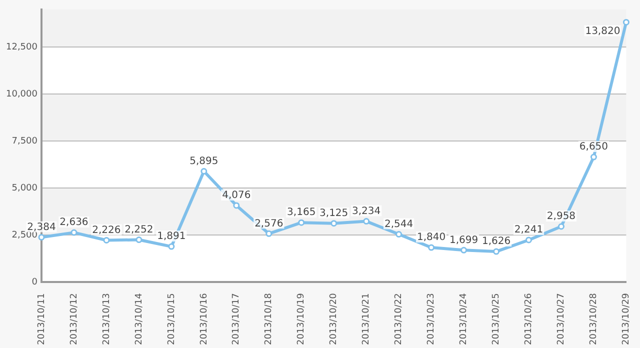 The image size is (640, 348). I want to click on x-tick-label: 2013/10/19, so click(301, 318).